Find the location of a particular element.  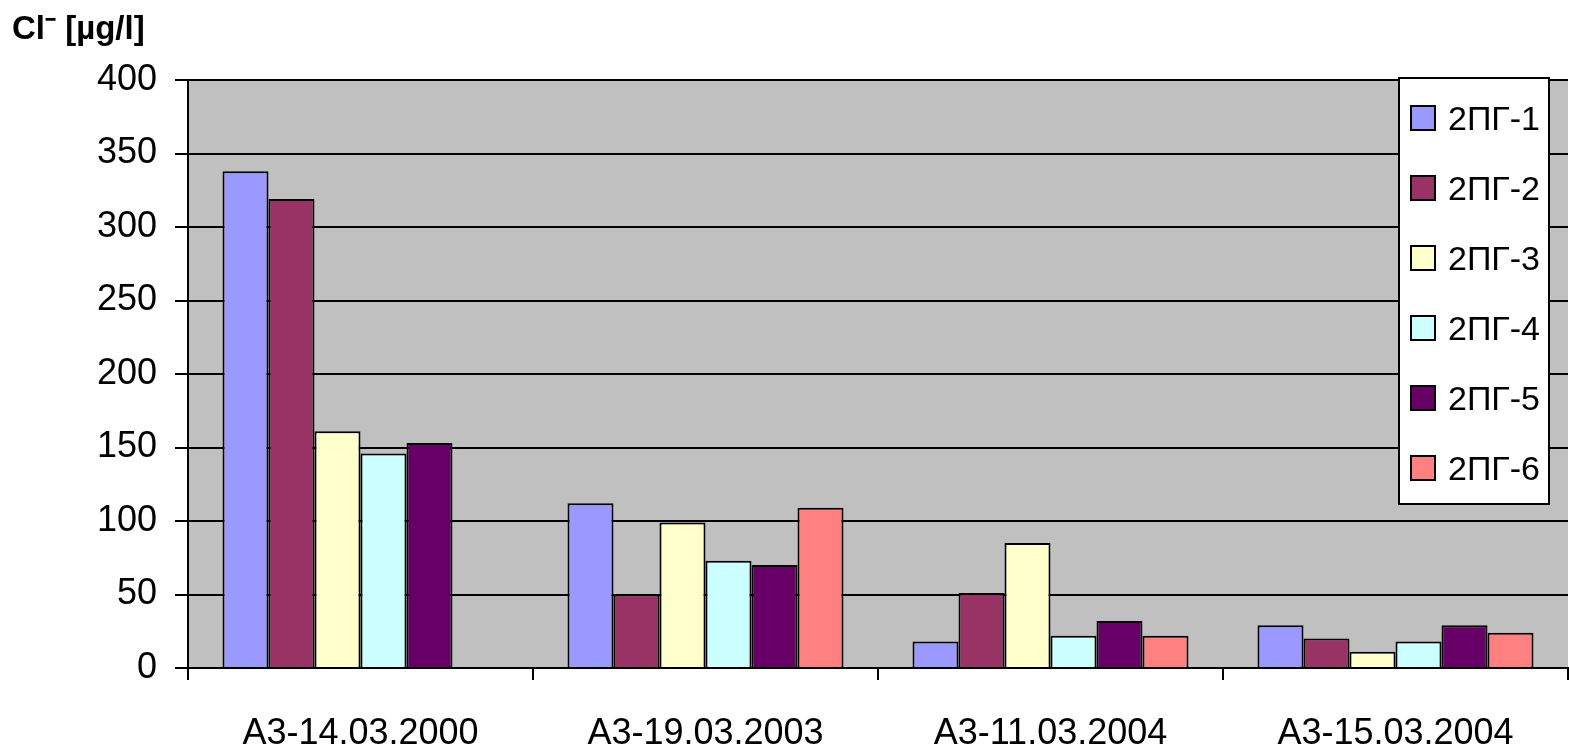

y-tick-label: 400 is located at coordinates (126, 77).